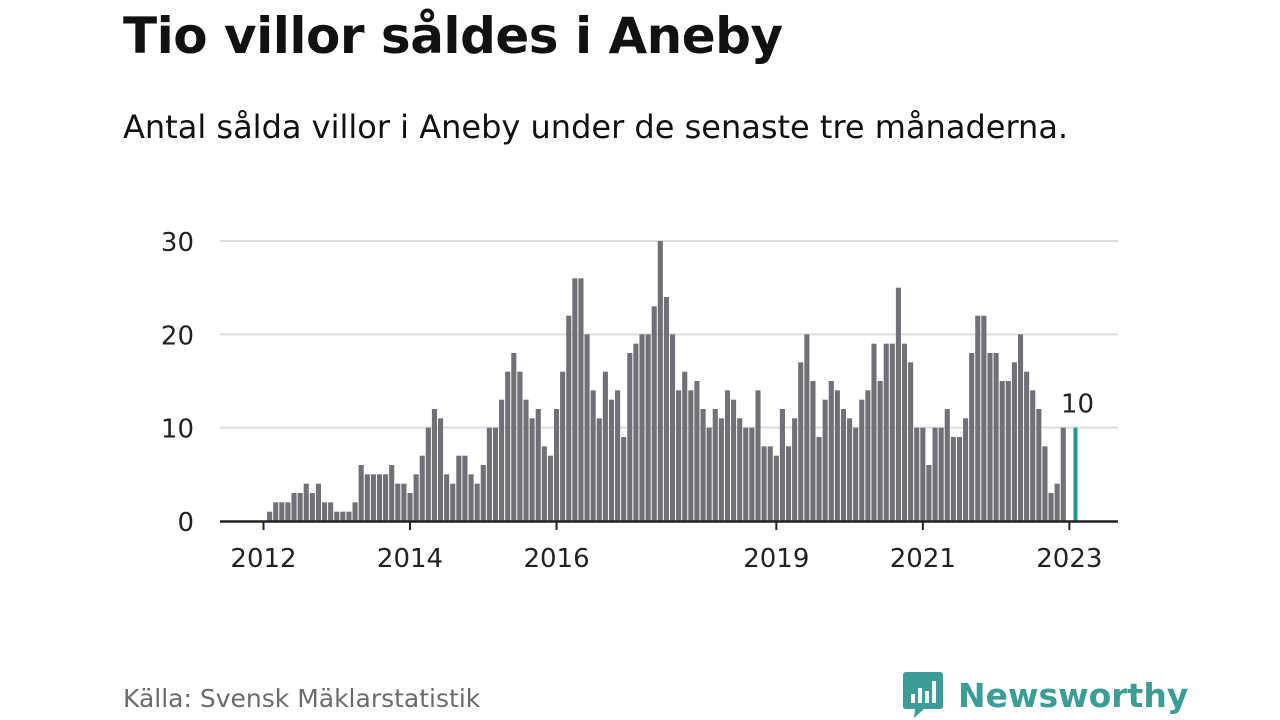 Image resolution: width=1280 pixels, height=720 pixels. Describe the element at coordinates (923, 559) in the screenshot. I see `x-tick-label: 2021` at that location.